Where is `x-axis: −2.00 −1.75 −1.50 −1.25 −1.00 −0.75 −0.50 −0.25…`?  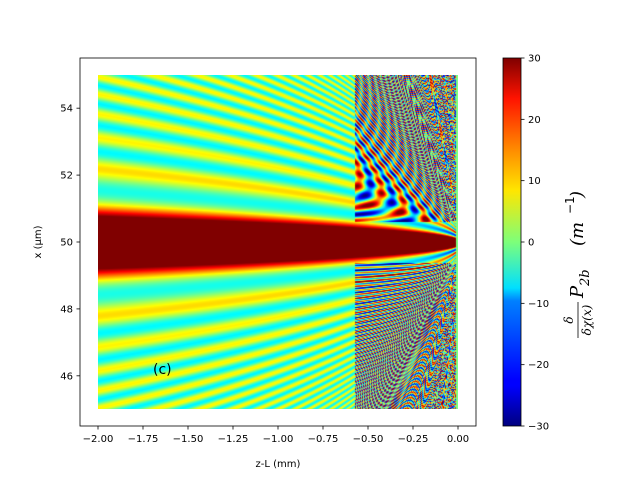 x-axis: −2.00 −1.75 −1.50 −1.25 −1.00 −0.75 −0.50 −0.25… is located at coordinates (276, 435).